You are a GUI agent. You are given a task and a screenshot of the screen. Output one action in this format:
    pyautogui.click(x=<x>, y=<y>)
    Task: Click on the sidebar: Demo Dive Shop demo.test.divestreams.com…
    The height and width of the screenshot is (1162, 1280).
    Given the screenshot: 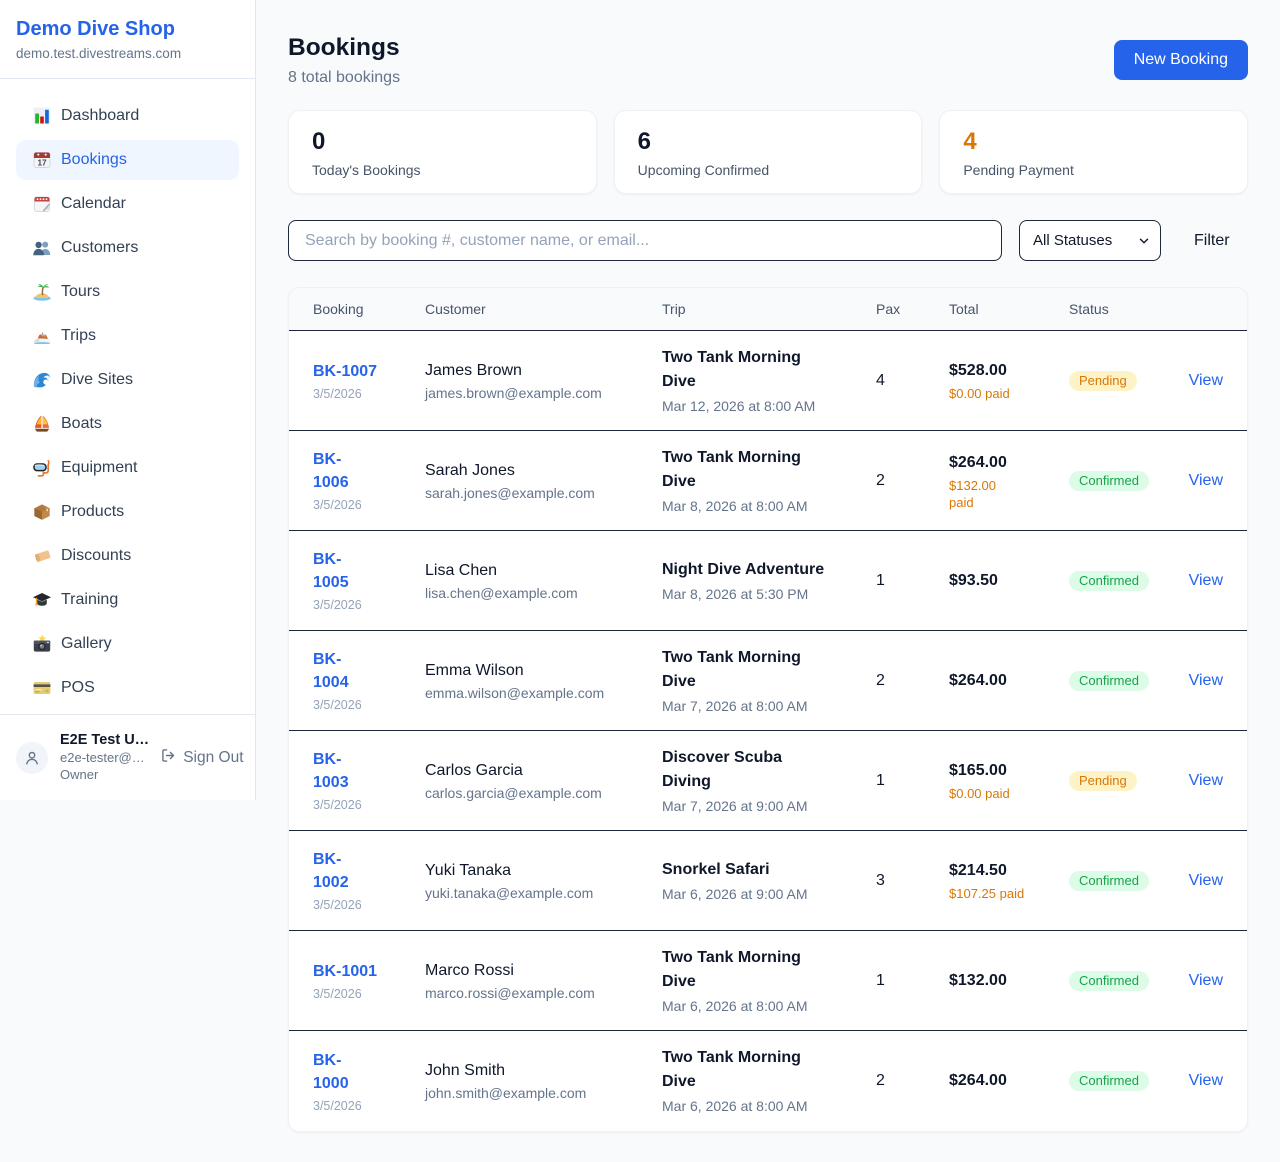 What is the action you would take?
    pyautogui.click(x=128, y=400)
    